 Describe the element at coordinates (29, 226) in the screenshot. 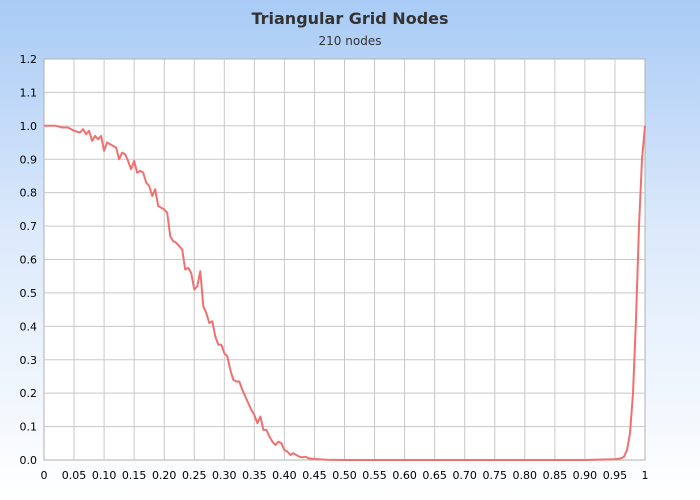

I see `y-tick-label: 0.7` at that location.